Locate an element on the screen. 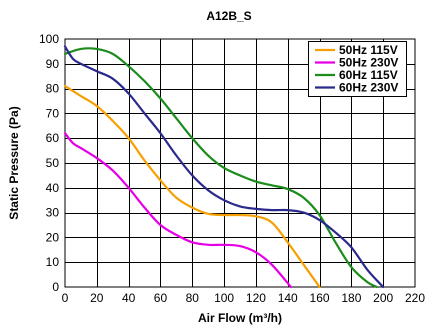 The image size is (443, 329). x-tick-label: 200 is located at coordinates (383, 298).